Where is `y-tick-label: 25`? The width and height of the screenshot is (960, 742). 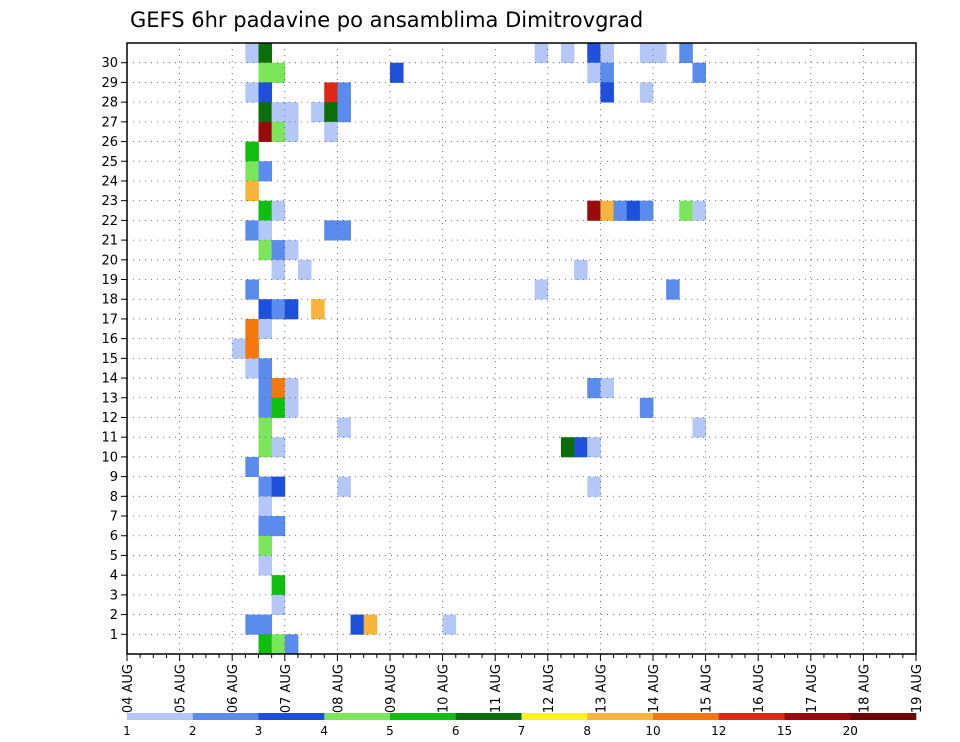 y-tick-label: 25 is located at coordinates (109, 162).